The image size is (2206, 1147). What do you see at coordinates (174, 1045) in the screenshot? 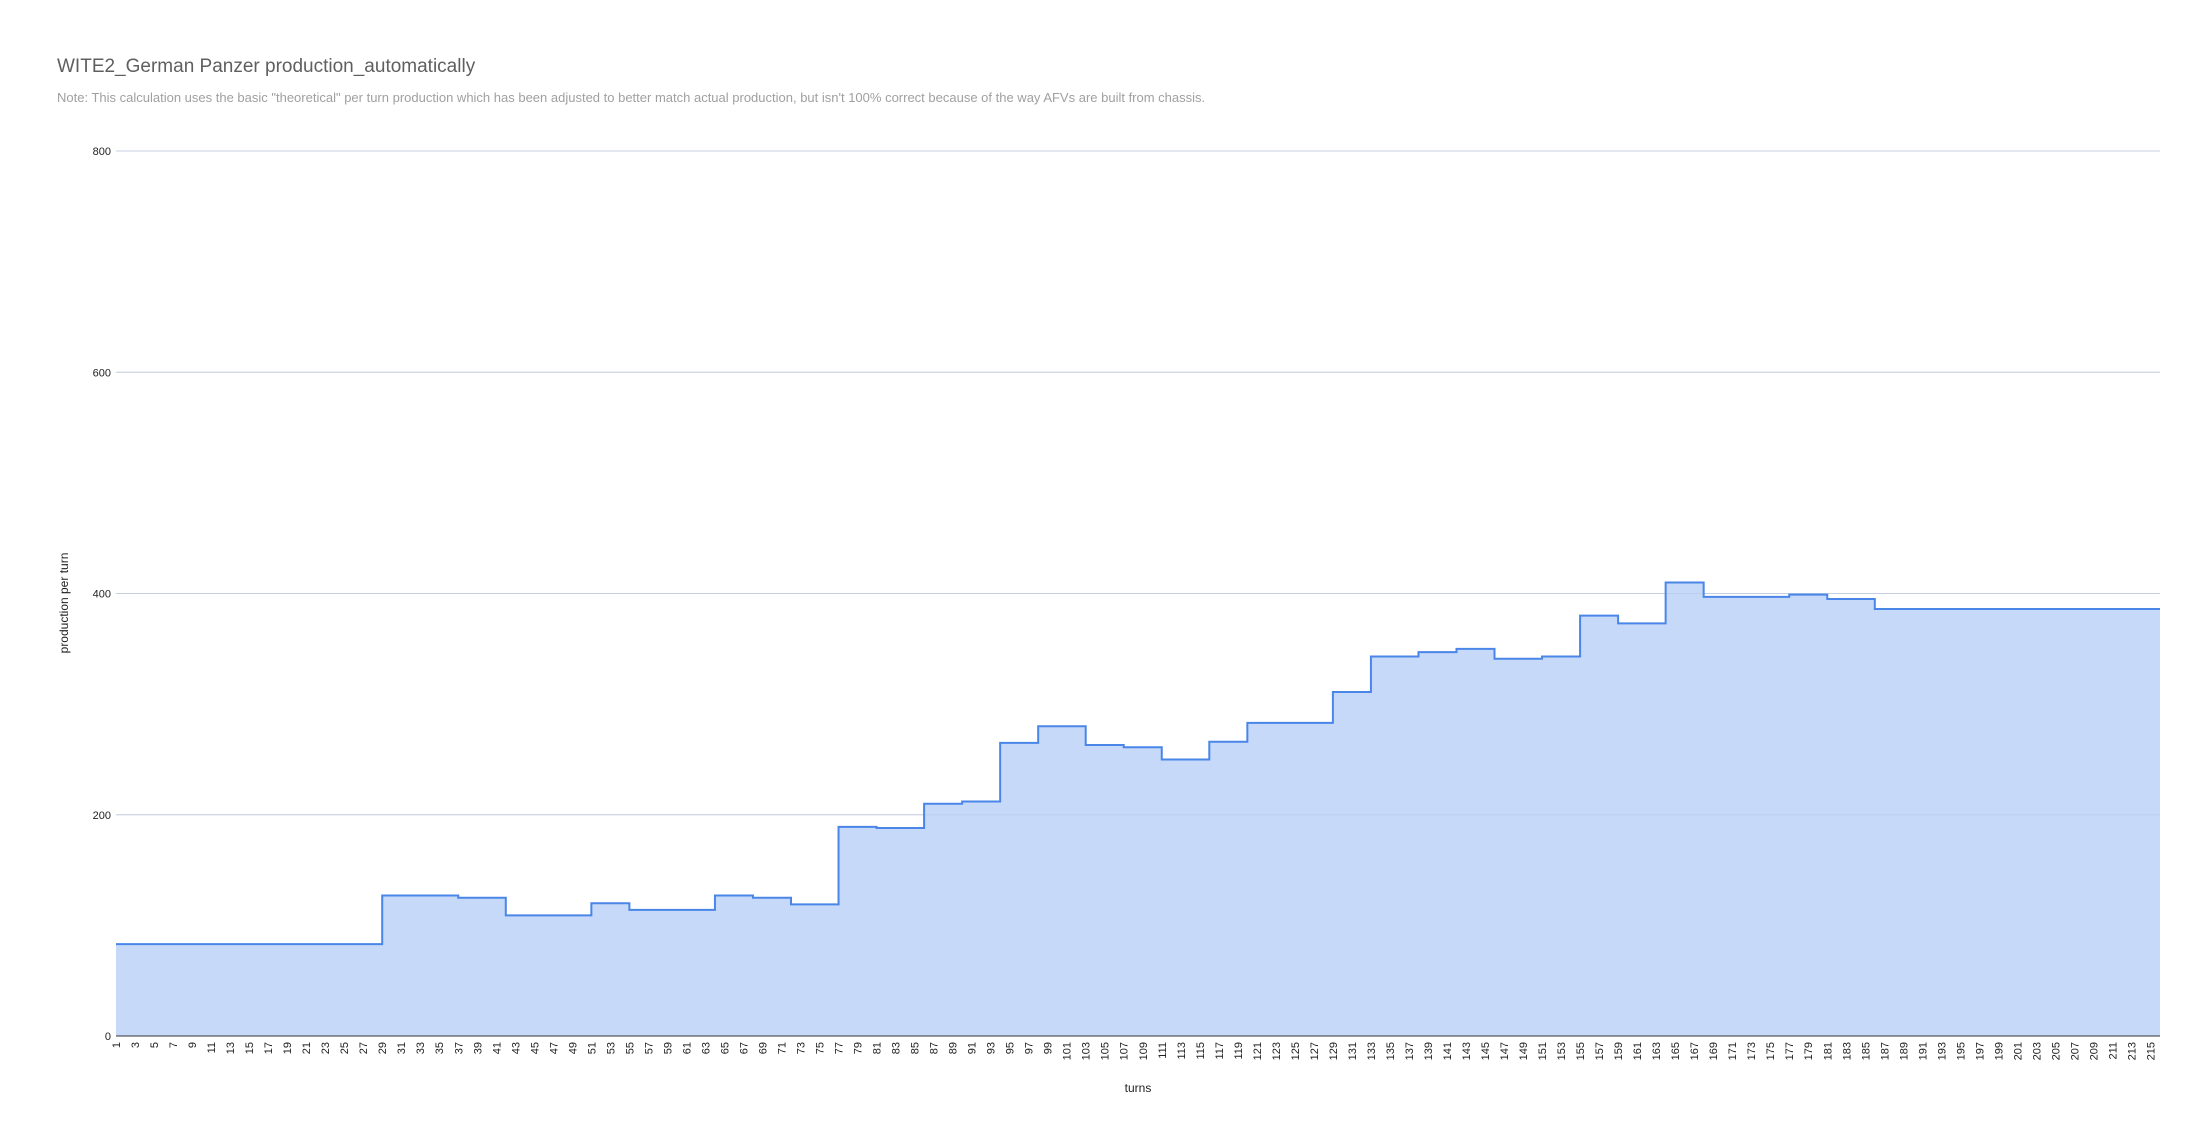
I see `x-tick-label-7: 7` at bounding box center [174, 1045].